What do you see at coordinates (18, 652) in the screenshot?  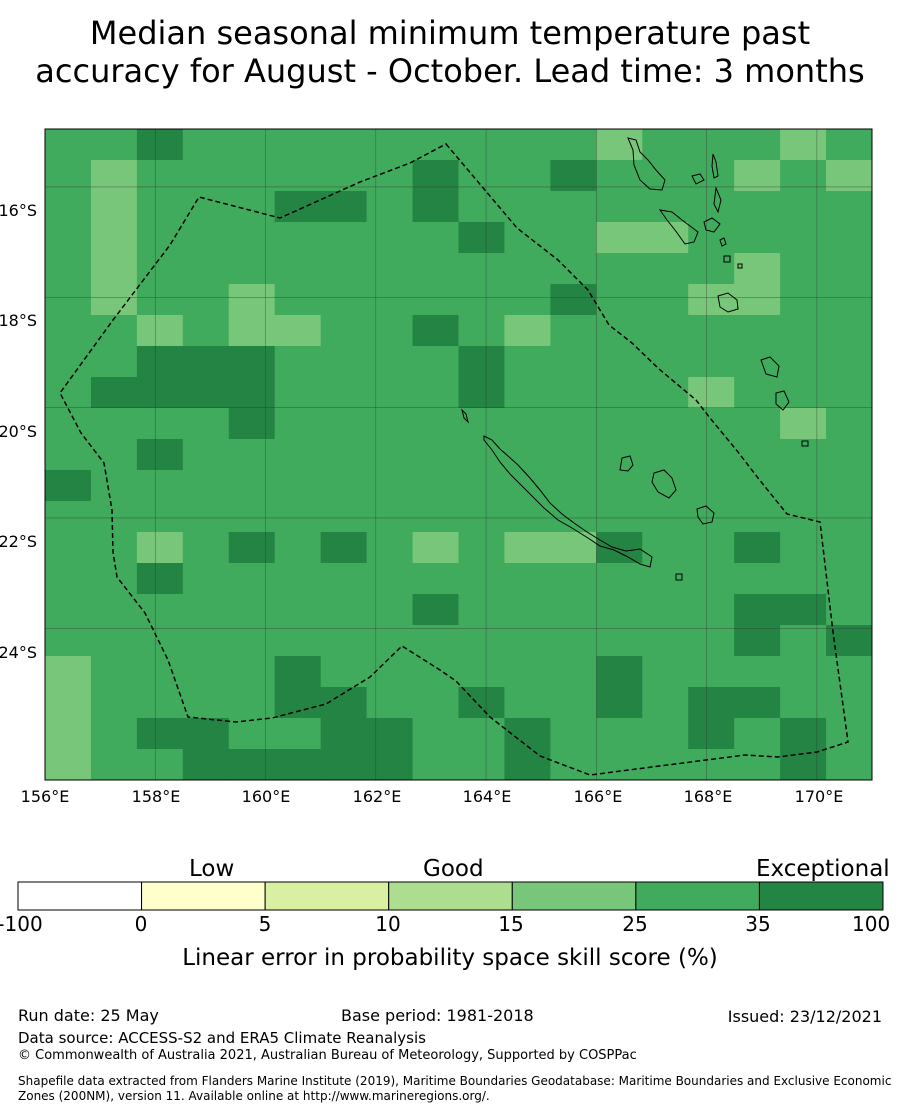 I see `y-tick-label-24s: 24°S` at bounding box center [18, 652].